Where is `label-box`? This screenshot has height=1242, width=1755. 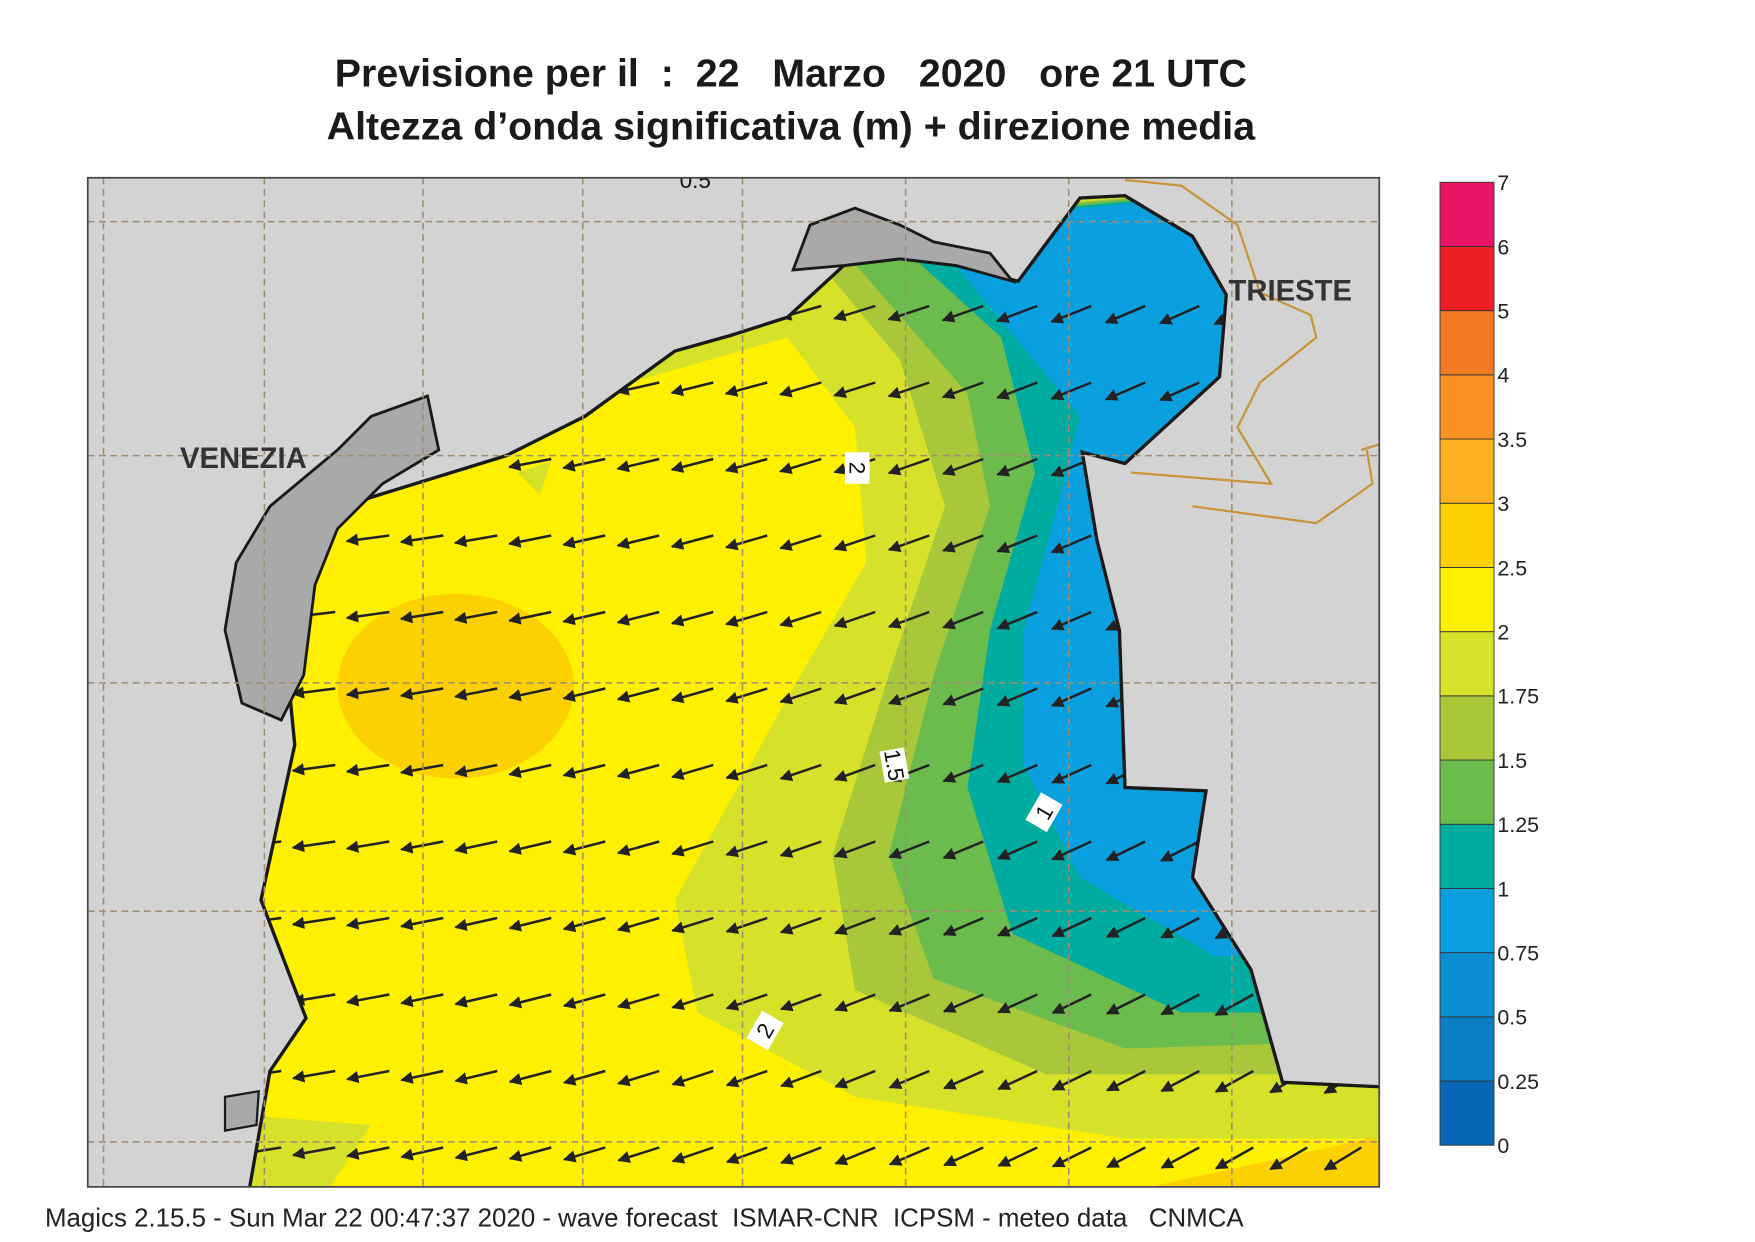 label-box is located at coordinates (1044, 812).